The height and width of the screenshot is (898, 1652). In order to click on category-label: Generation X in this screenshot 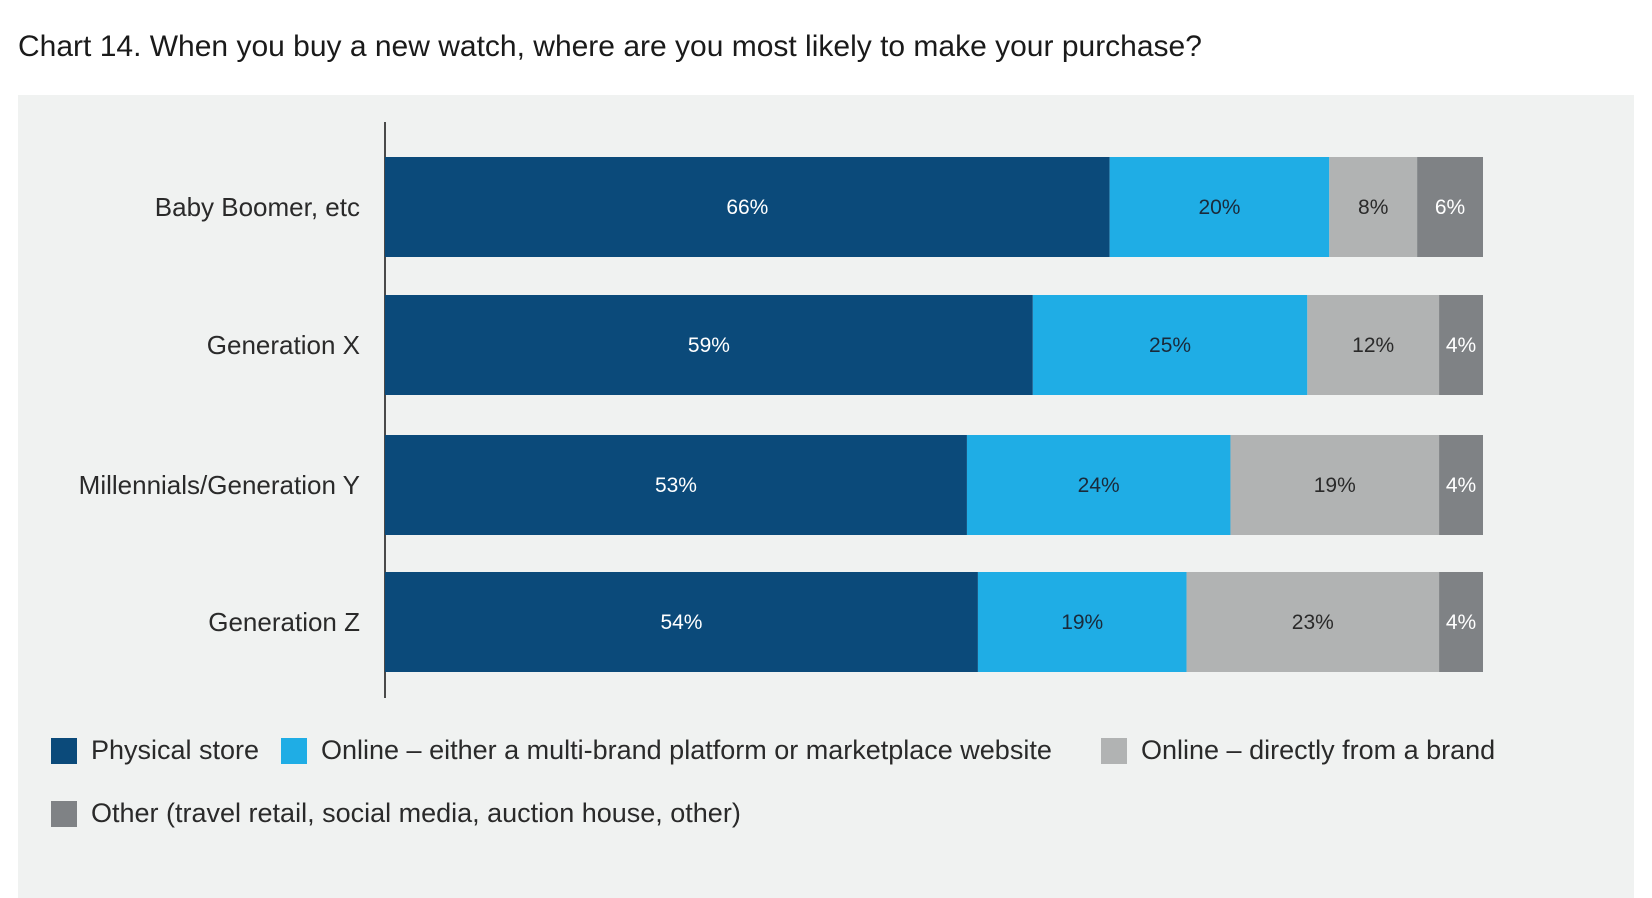, I will do `click(283, 345)`.